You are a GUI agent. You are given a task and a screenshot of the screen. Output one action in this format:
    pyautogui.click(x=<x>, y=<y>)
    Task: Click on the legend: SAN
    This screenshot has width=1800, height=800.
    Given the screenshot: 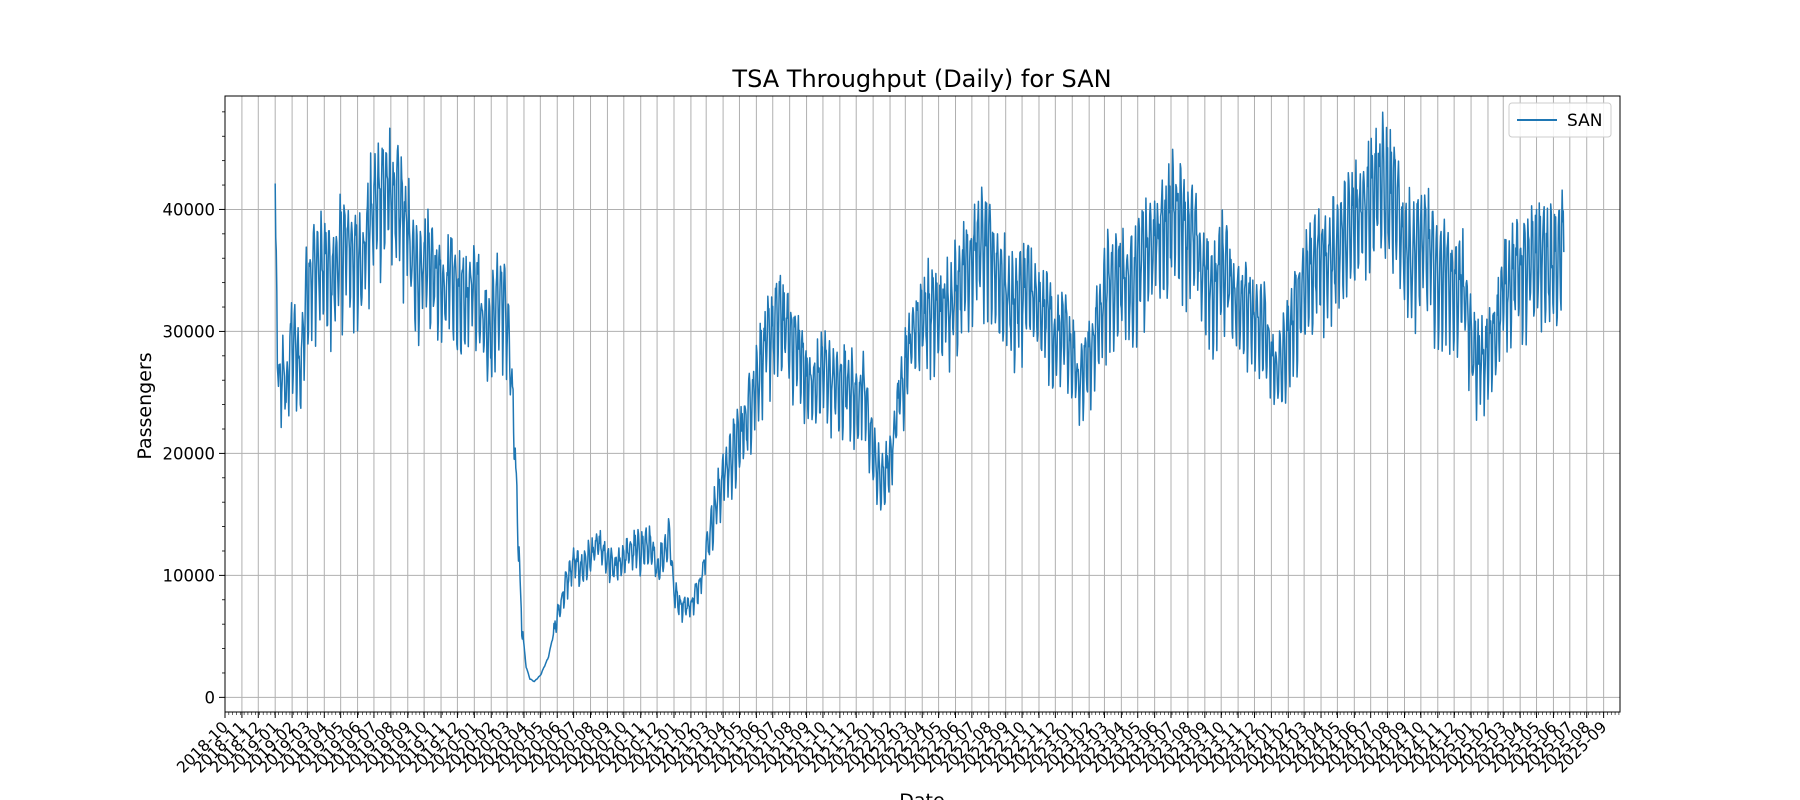 What is the action you would take?
    pyautogui.click(x=1560, y=120)
    